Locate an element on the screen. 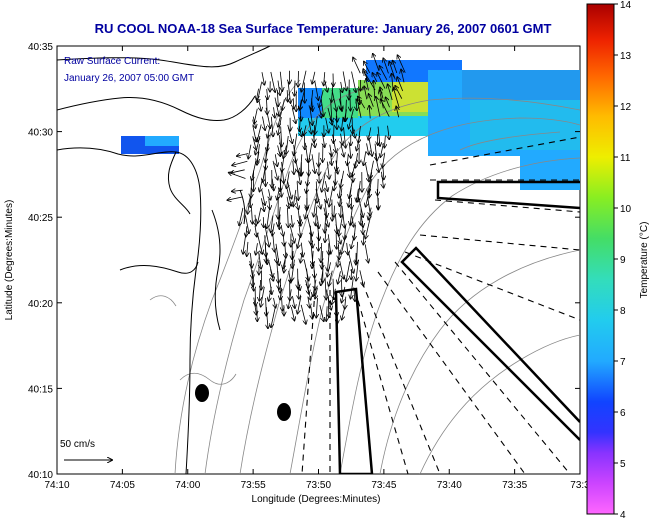  x-tick-label: 73:35 is located at coordinates (514, 485).